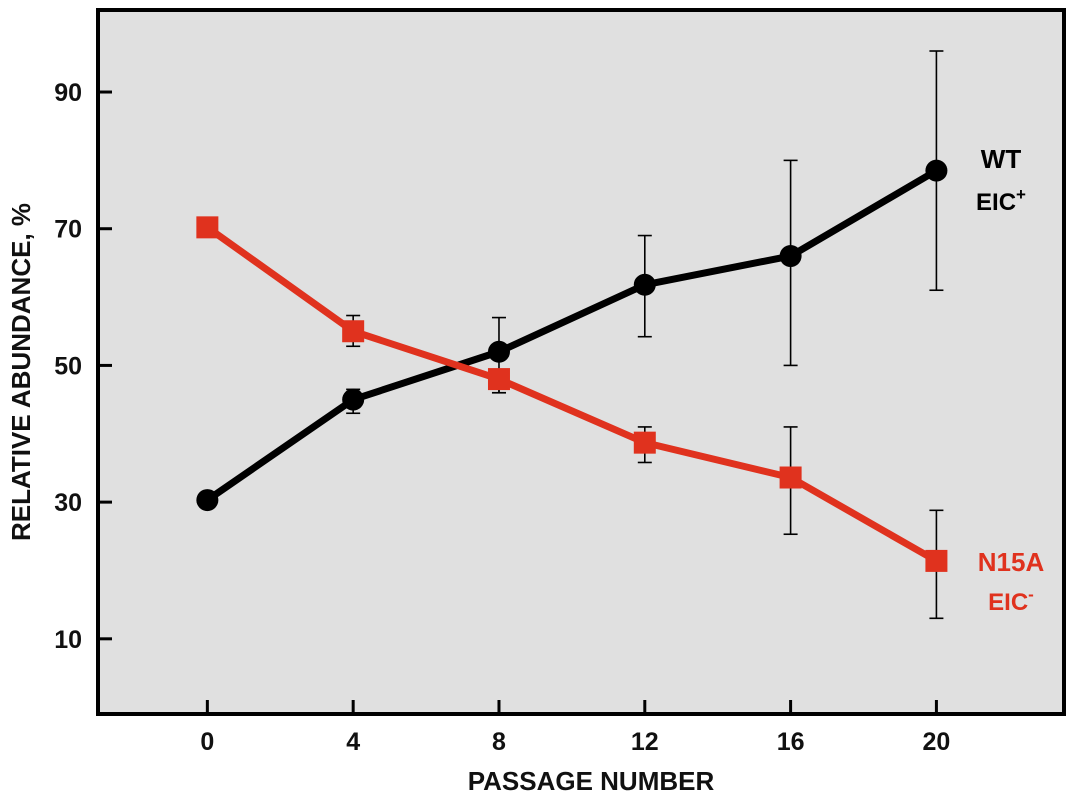  I want to click on x-tick-label: 12, so click(645, 742).